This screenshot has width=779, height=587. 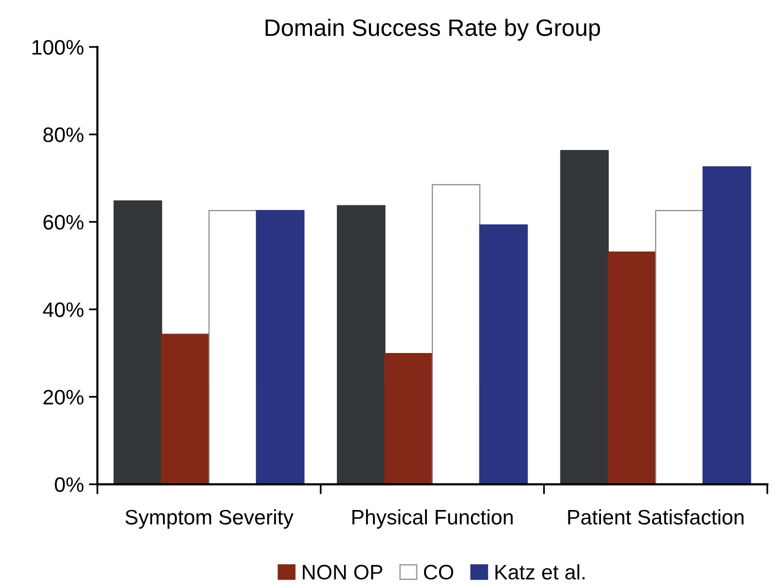 What do you see at coordinates (540, 572) in the screenshot?
I see `legend-label: Katz et al.` at bounding box center [540, 572].